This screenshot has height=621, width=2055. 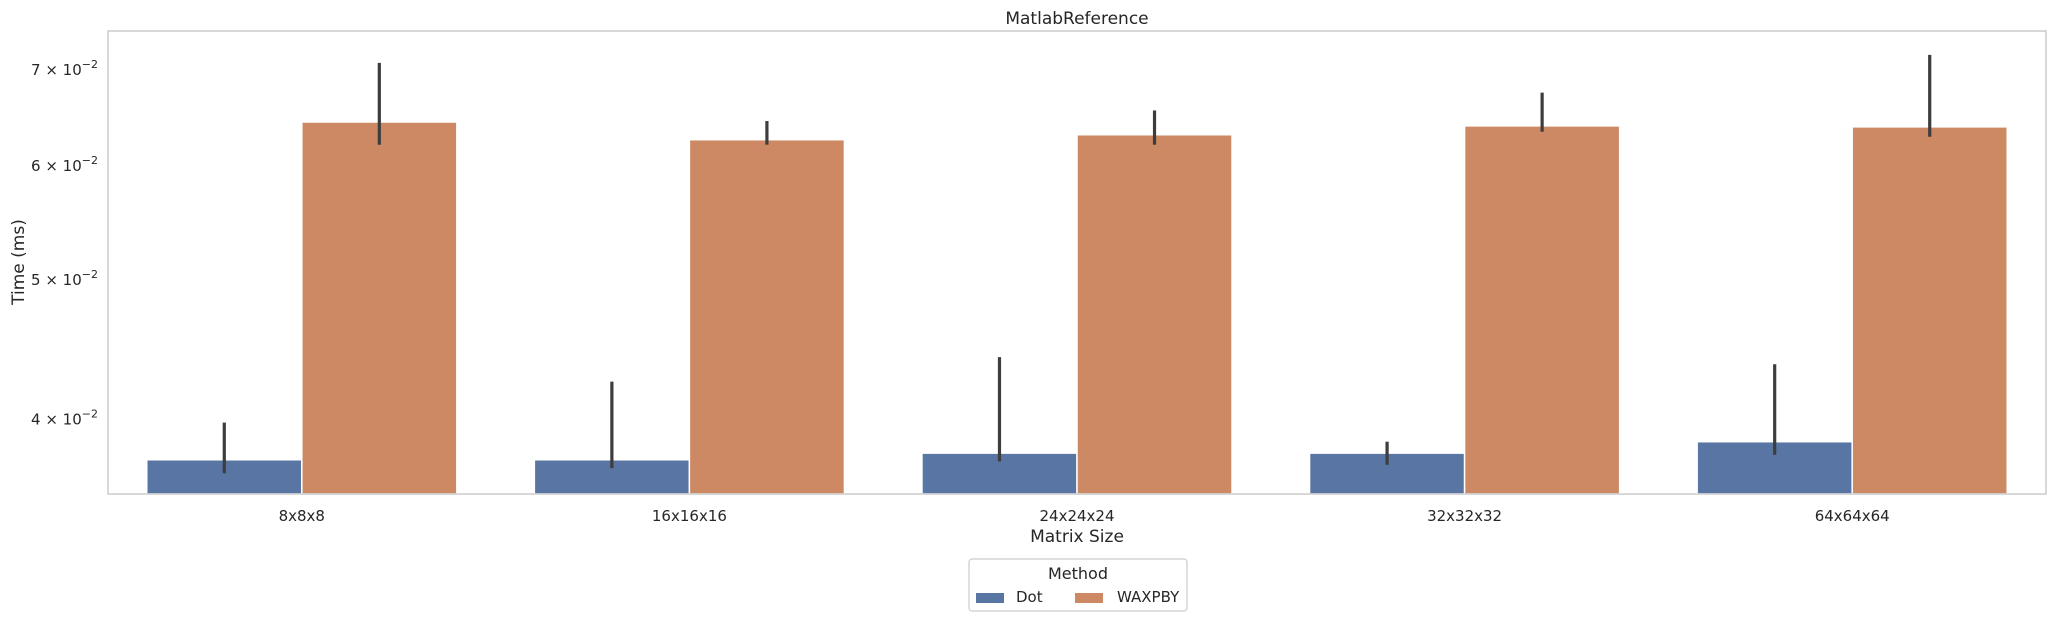 I want to click on y-tick-label: 4 × 10⁻², so click(x=64, y=417).